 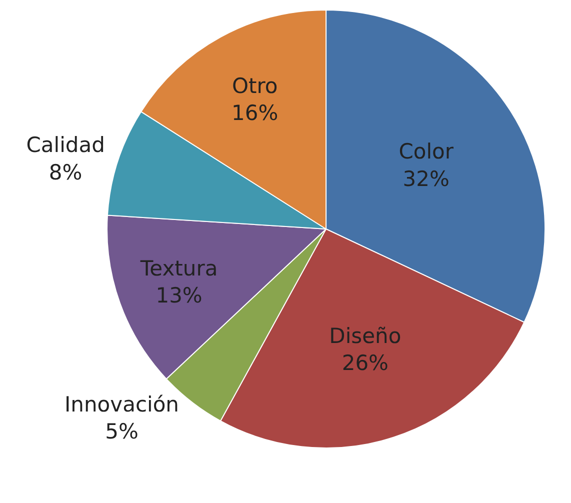 I want to click on data-label: 26%, so click(x=365, y=363).